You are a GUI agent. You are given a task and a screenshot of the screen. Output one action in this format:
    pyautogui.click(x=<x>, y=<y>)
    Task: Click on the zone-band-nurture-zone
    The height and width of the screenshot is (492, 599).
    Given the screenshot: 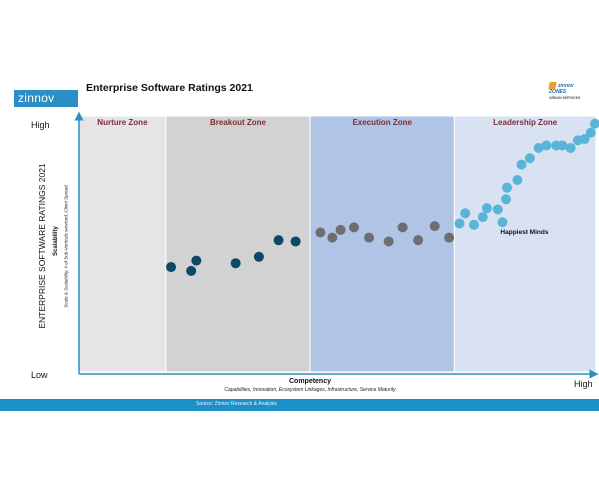 What is the action you would take?
    pyautogui.click(x=122, y=244)
    